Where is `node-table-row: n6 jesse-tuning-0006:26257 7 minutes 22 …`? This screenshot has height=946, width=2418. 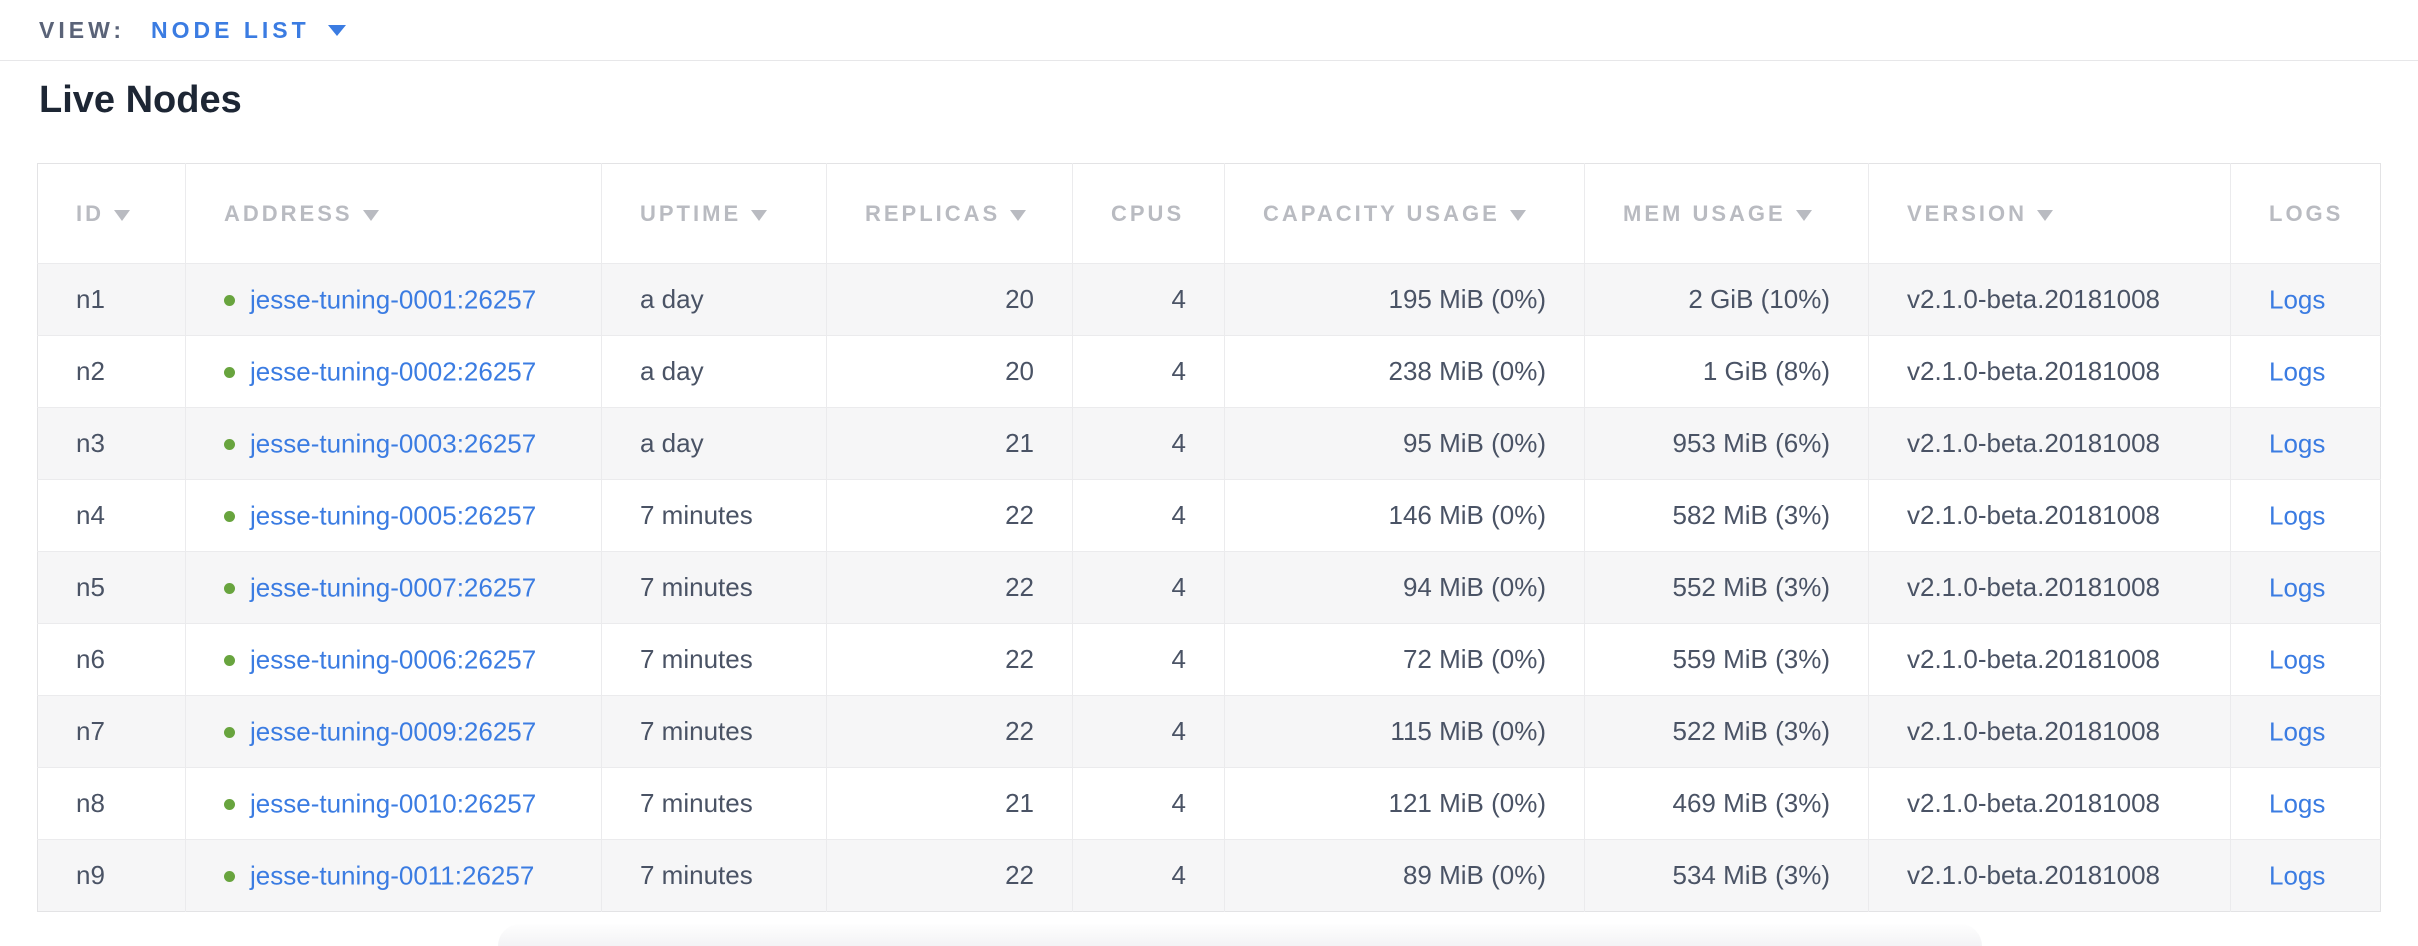 node-table-row: n6 jesse-tuning-0006:26257 7 minutes 22 … is located at coordinates (1209, 659).